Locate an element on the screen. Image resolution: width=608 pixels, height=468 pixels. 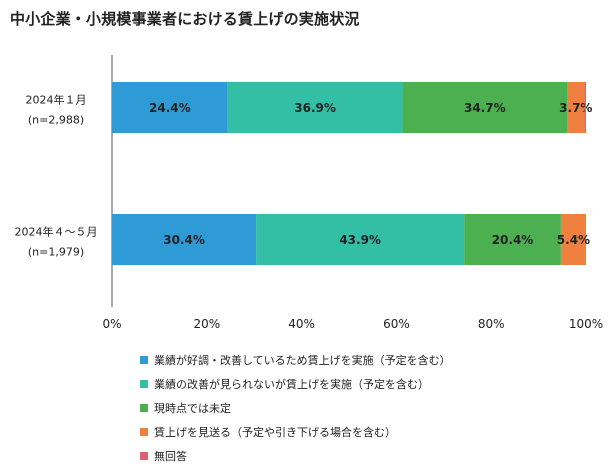
x-tick-label: 60% is located at coordinates (396, 324).